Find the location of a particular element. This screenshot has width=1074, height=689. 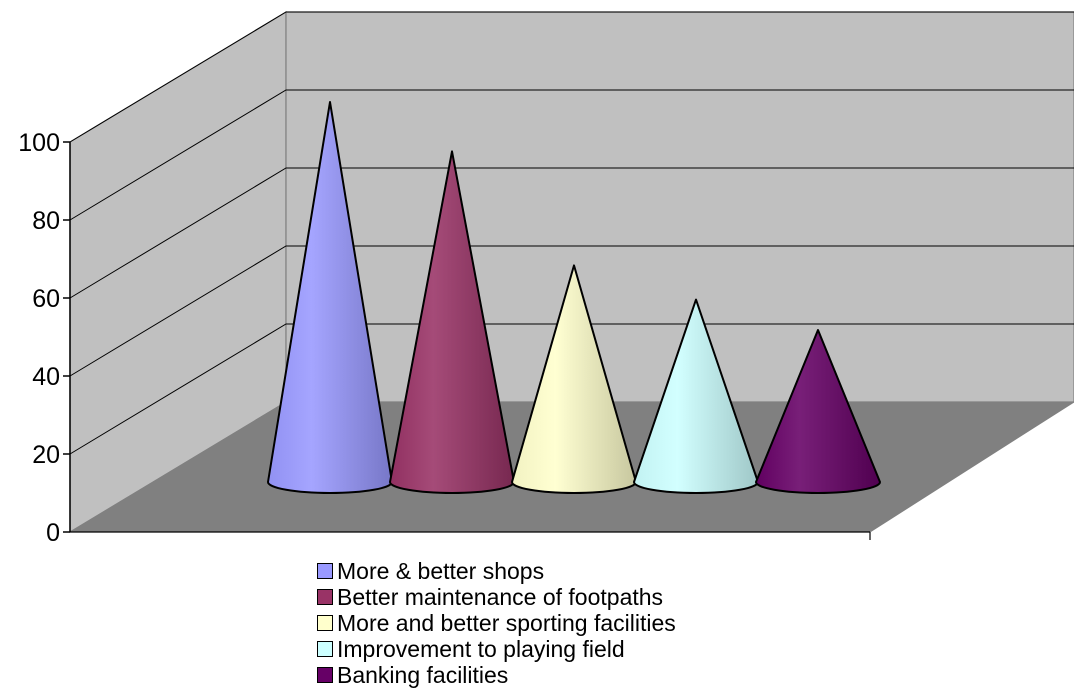

legend-label: More and better sporting facilities is located at coordinates (506, 622).